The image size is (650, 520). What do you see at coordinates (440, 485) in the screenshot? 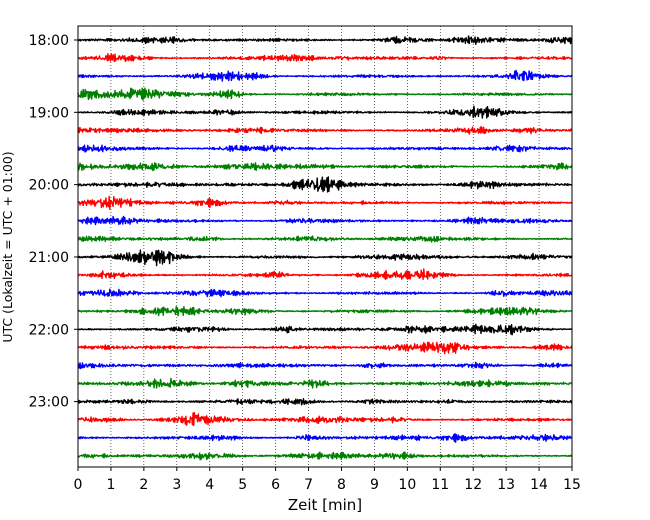
I see `x-tick-label: 11` at bounding box center [440, 485].